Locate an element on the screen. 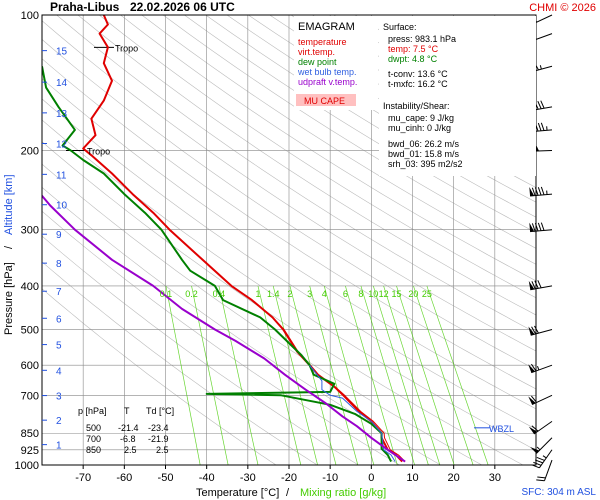 This screenshot has width=600, height=500. pressure-tick-label: 600 is located at coordinates (30, 366).